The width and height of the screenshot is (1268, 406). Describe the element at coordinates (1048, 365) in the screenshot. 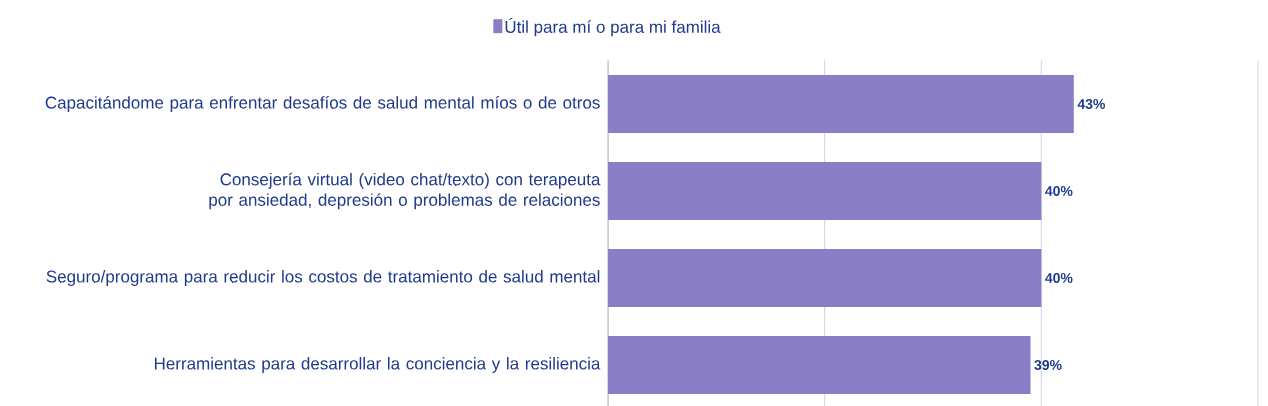

I see `data-label: 39%` at that location.